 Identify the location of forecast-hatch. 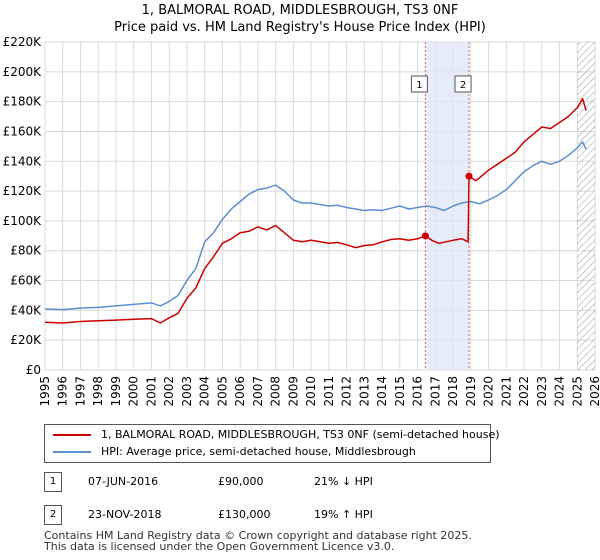
(586, 206).